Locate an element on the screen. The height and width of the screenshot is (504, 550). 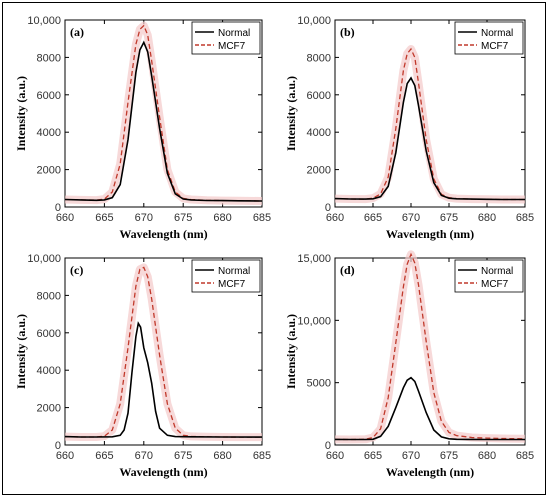
panel-label: (a) is located at coordinates (77, 32).